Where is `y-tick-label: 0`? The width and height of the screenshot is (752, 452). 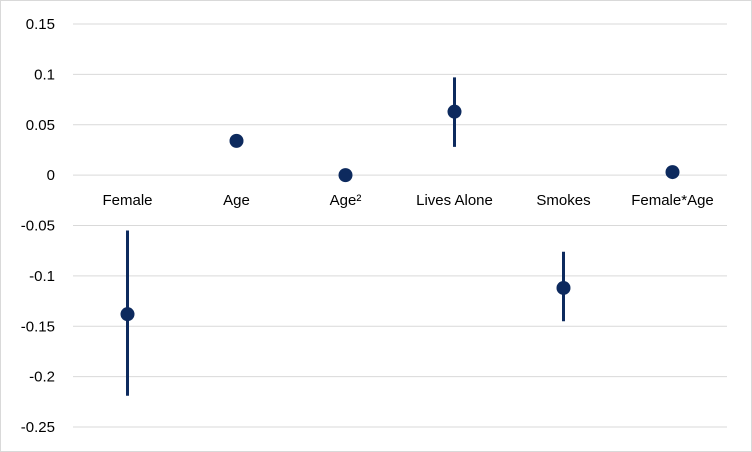
y-tick-label: 0 is located at coordinates (51, 175).